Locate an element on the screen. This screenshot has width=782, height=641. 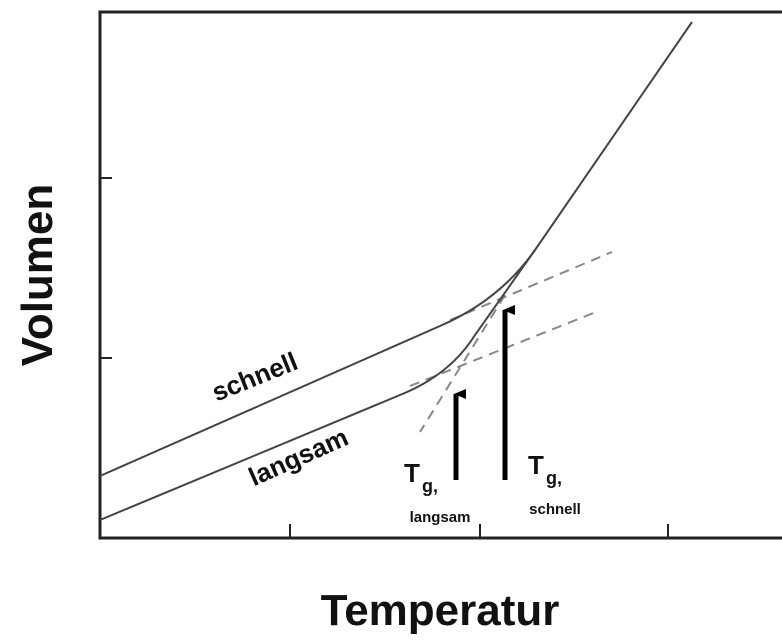
glass-extrapolation is located at coordinates (531, 286).